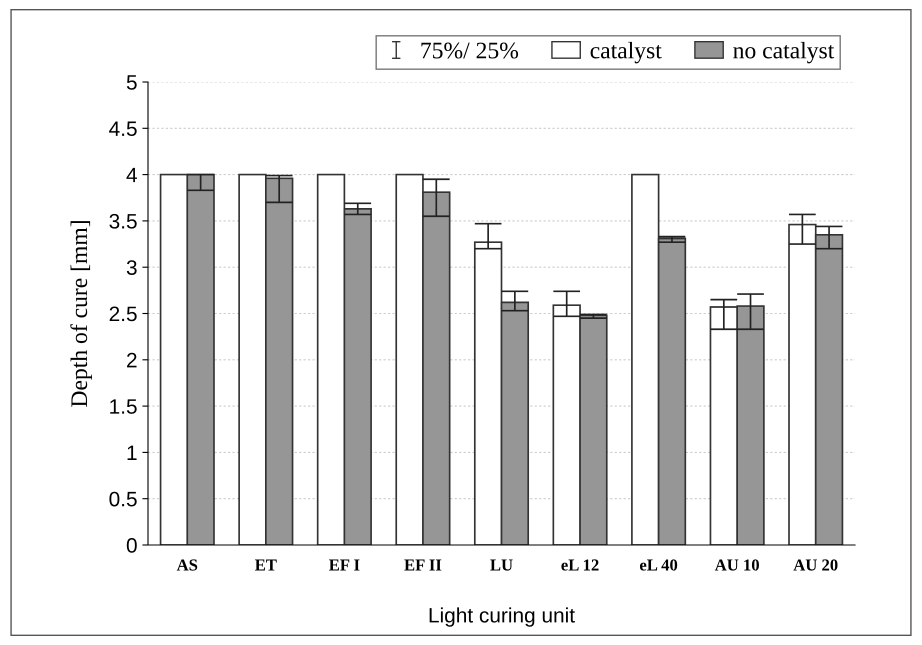  Describe the element at coordinates (736, 565) in the screenshot. I see `x-tick-label: AU 10` at that location.